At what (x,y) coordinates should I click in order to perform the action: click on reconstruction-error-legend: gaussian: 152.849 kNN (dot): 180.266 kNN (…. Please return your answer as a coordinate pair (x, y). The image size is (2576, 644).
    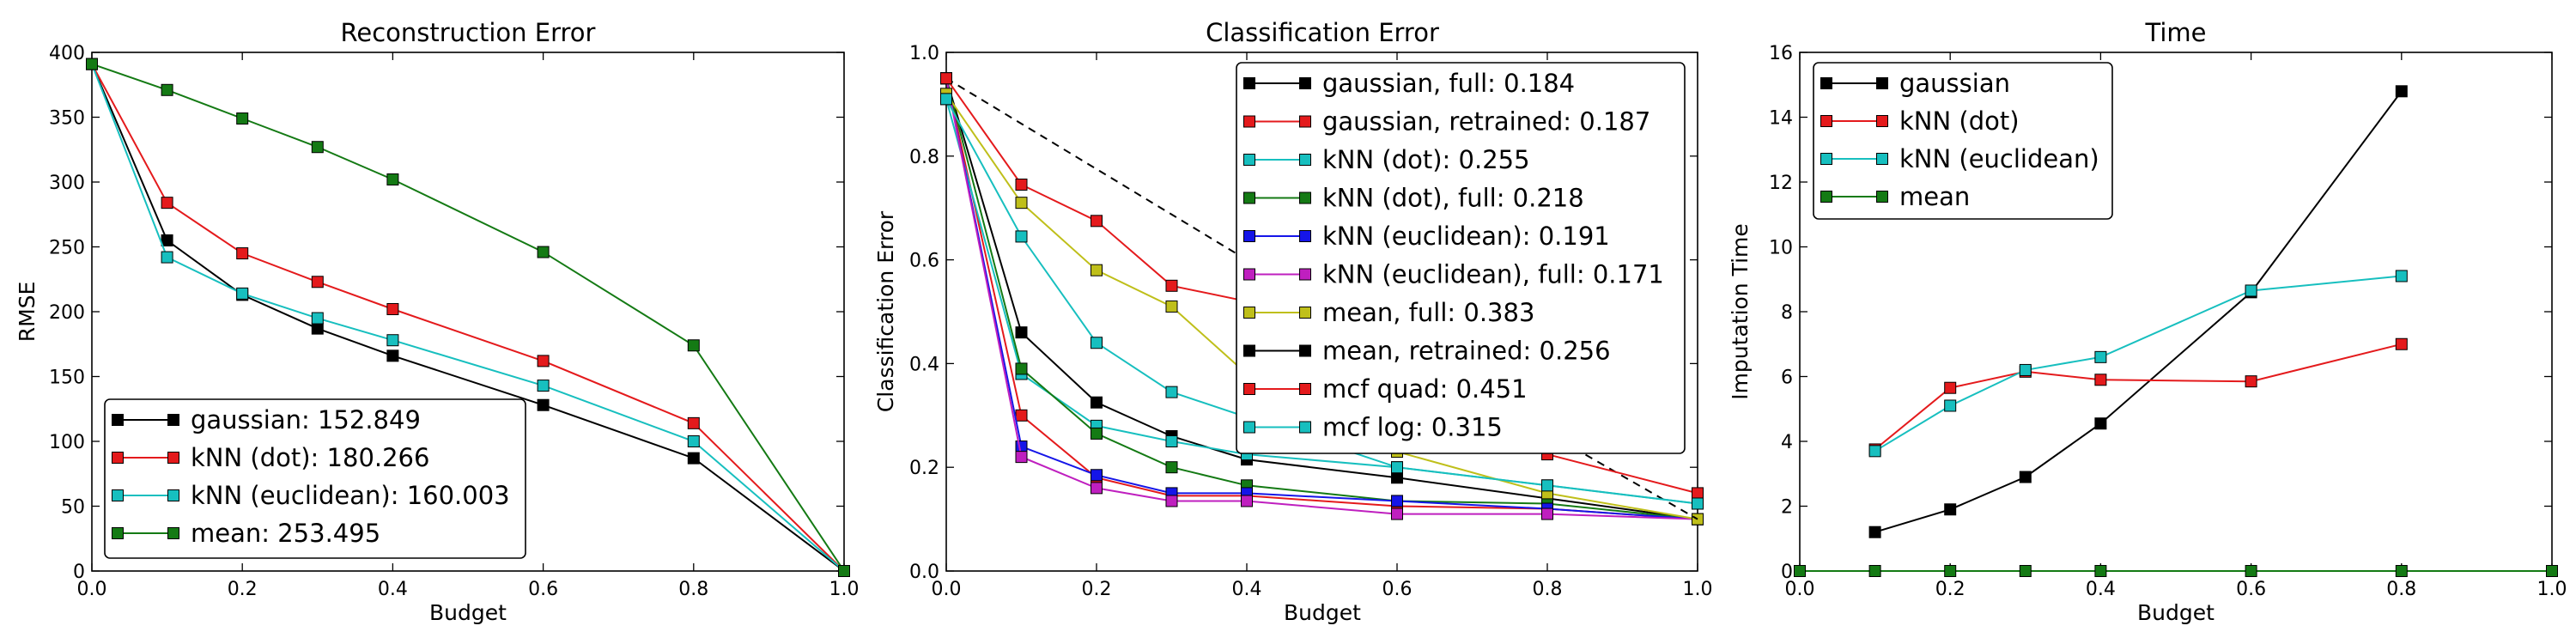
    Looking at the image, I should click on (315, 479).